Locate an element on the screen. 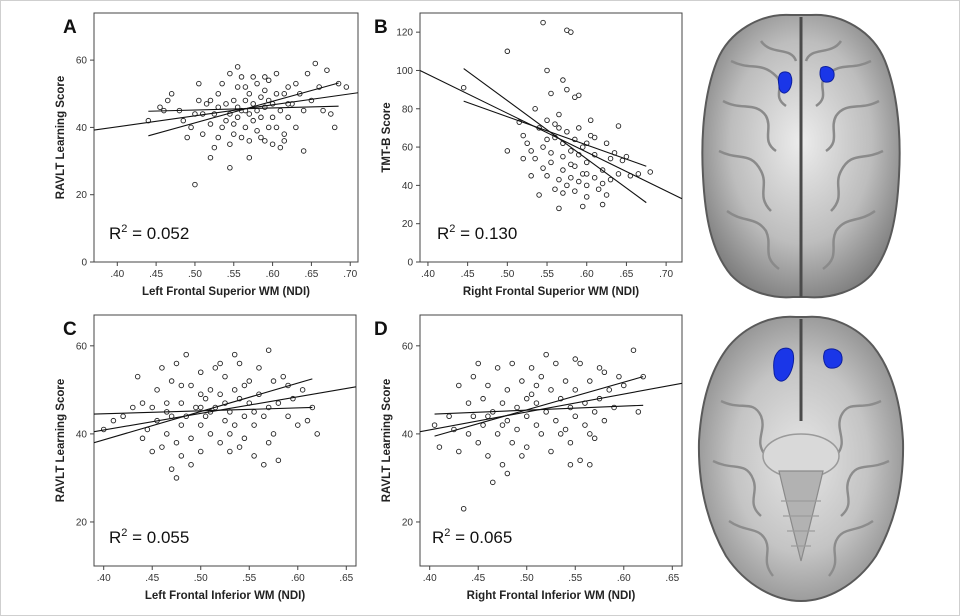 The width and height of the screenshot is (960, 616). x-axis-title: Left Frontal Superior WM (NDI) is located at coordinates (226, 292).